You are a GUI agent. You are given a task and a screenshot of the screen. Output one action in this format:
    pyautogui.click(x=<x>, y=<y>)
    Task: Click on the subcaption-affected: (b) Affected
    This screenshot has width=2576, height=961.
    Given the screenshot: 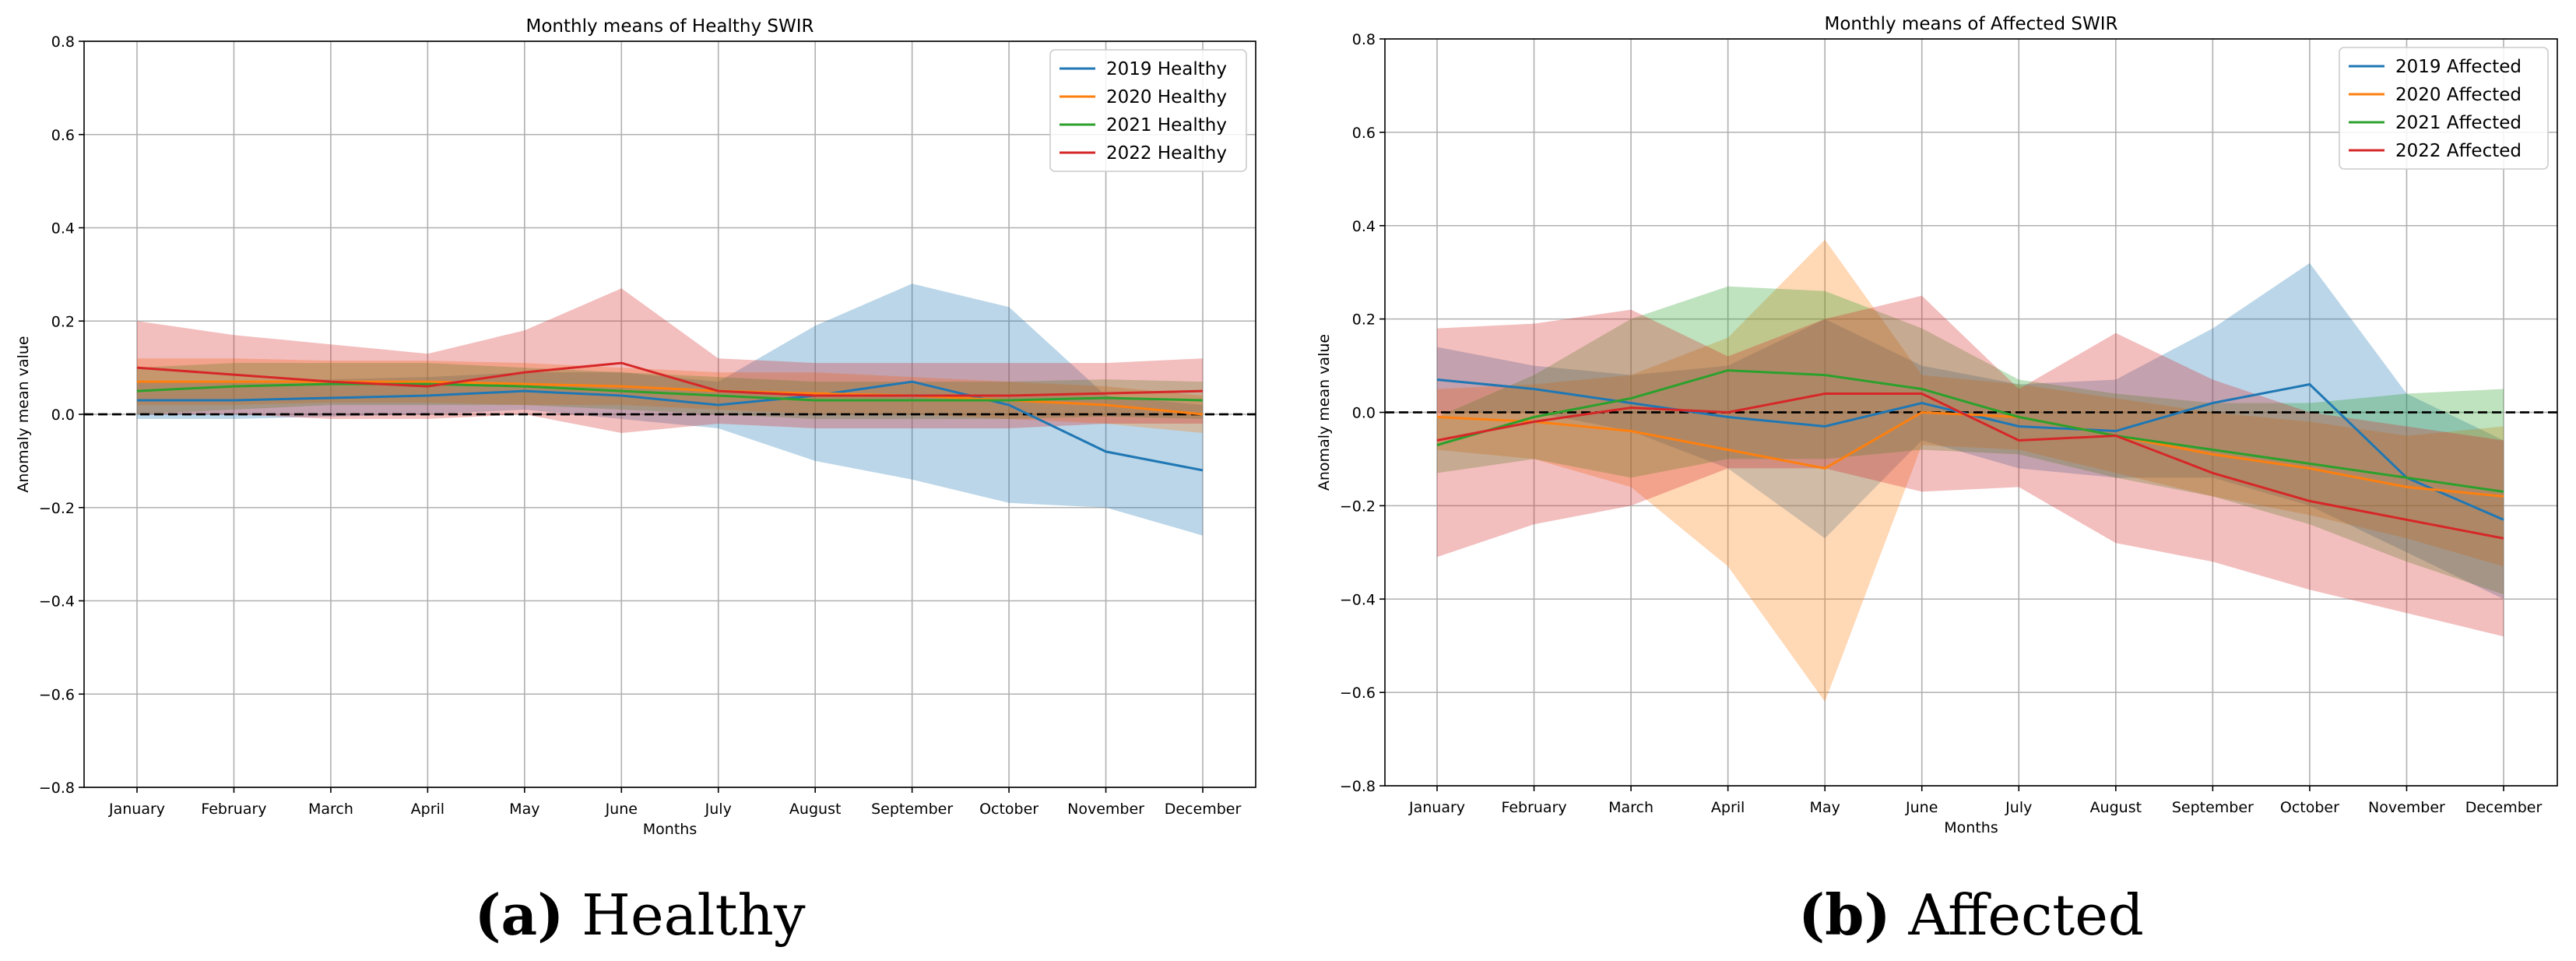 What is the action you would take?
    pyautogui.click(x=1971, y=915)
    